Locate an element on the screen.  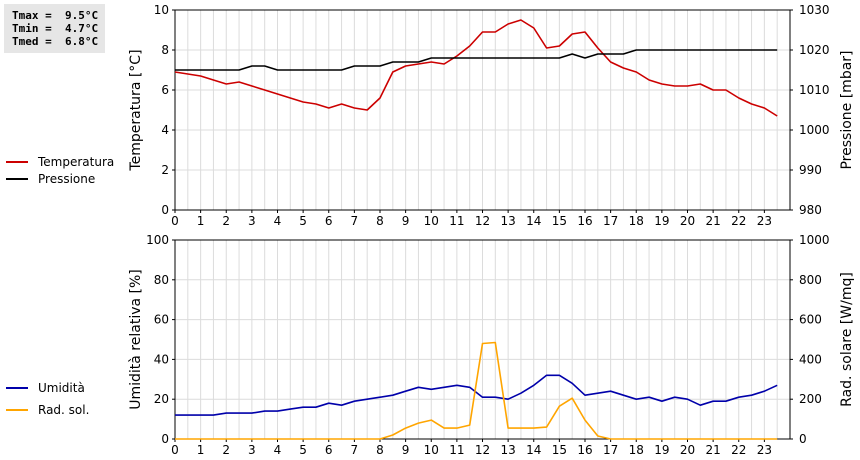
y2-axis-title: Rad. solare [W/mq] is located at coordinates (847, 339).